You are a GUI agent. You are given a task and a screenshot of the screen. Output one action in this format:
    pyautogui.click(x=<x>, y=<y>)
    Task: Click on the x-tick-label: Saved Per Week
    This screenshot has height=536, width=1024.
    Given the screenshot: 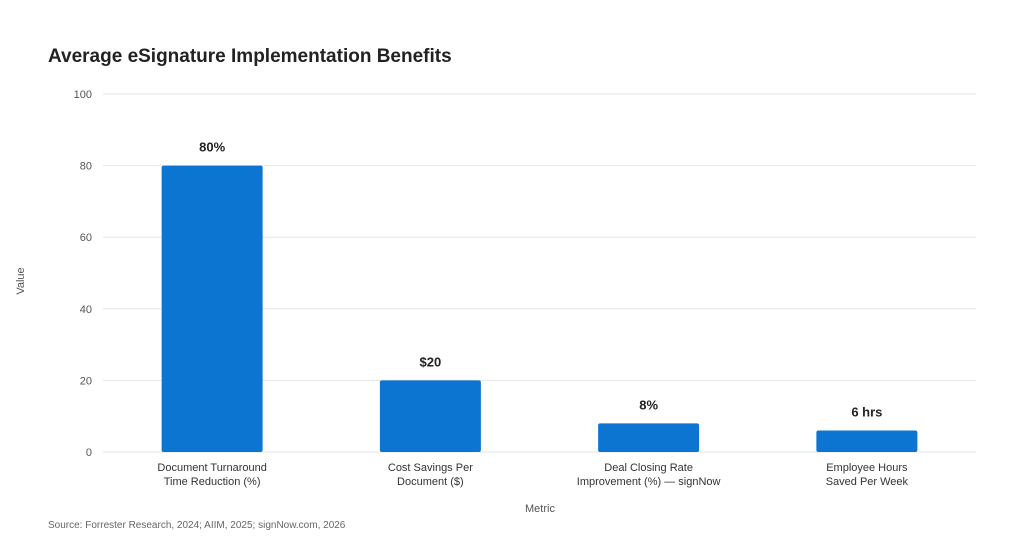 What is the action you would take?
    pyautogui.click(x=867, y=482)
    